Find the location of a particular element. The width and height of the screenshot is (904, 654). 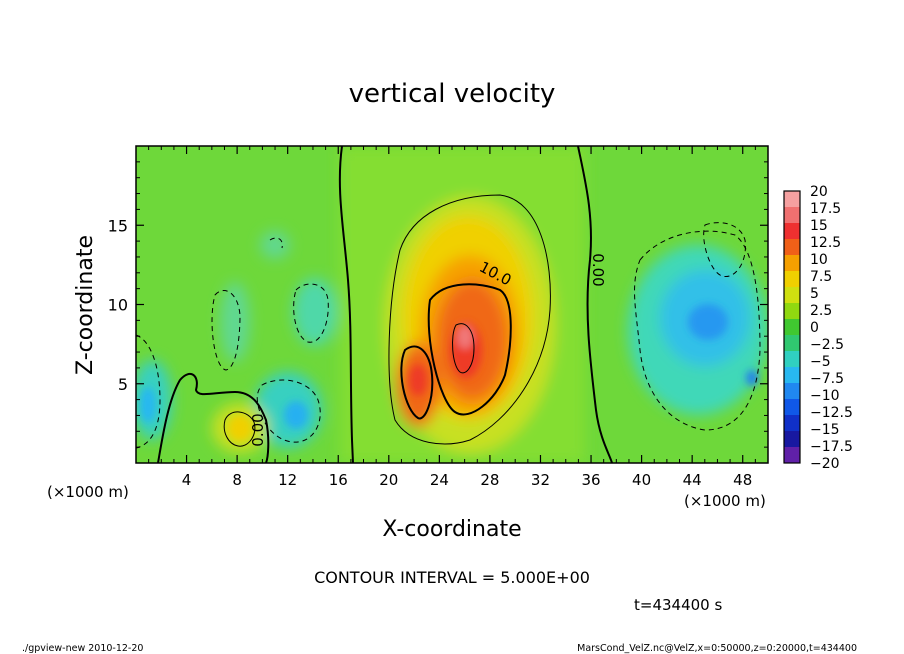

colorbar-label: −15 is located at coordinates (825, 430).